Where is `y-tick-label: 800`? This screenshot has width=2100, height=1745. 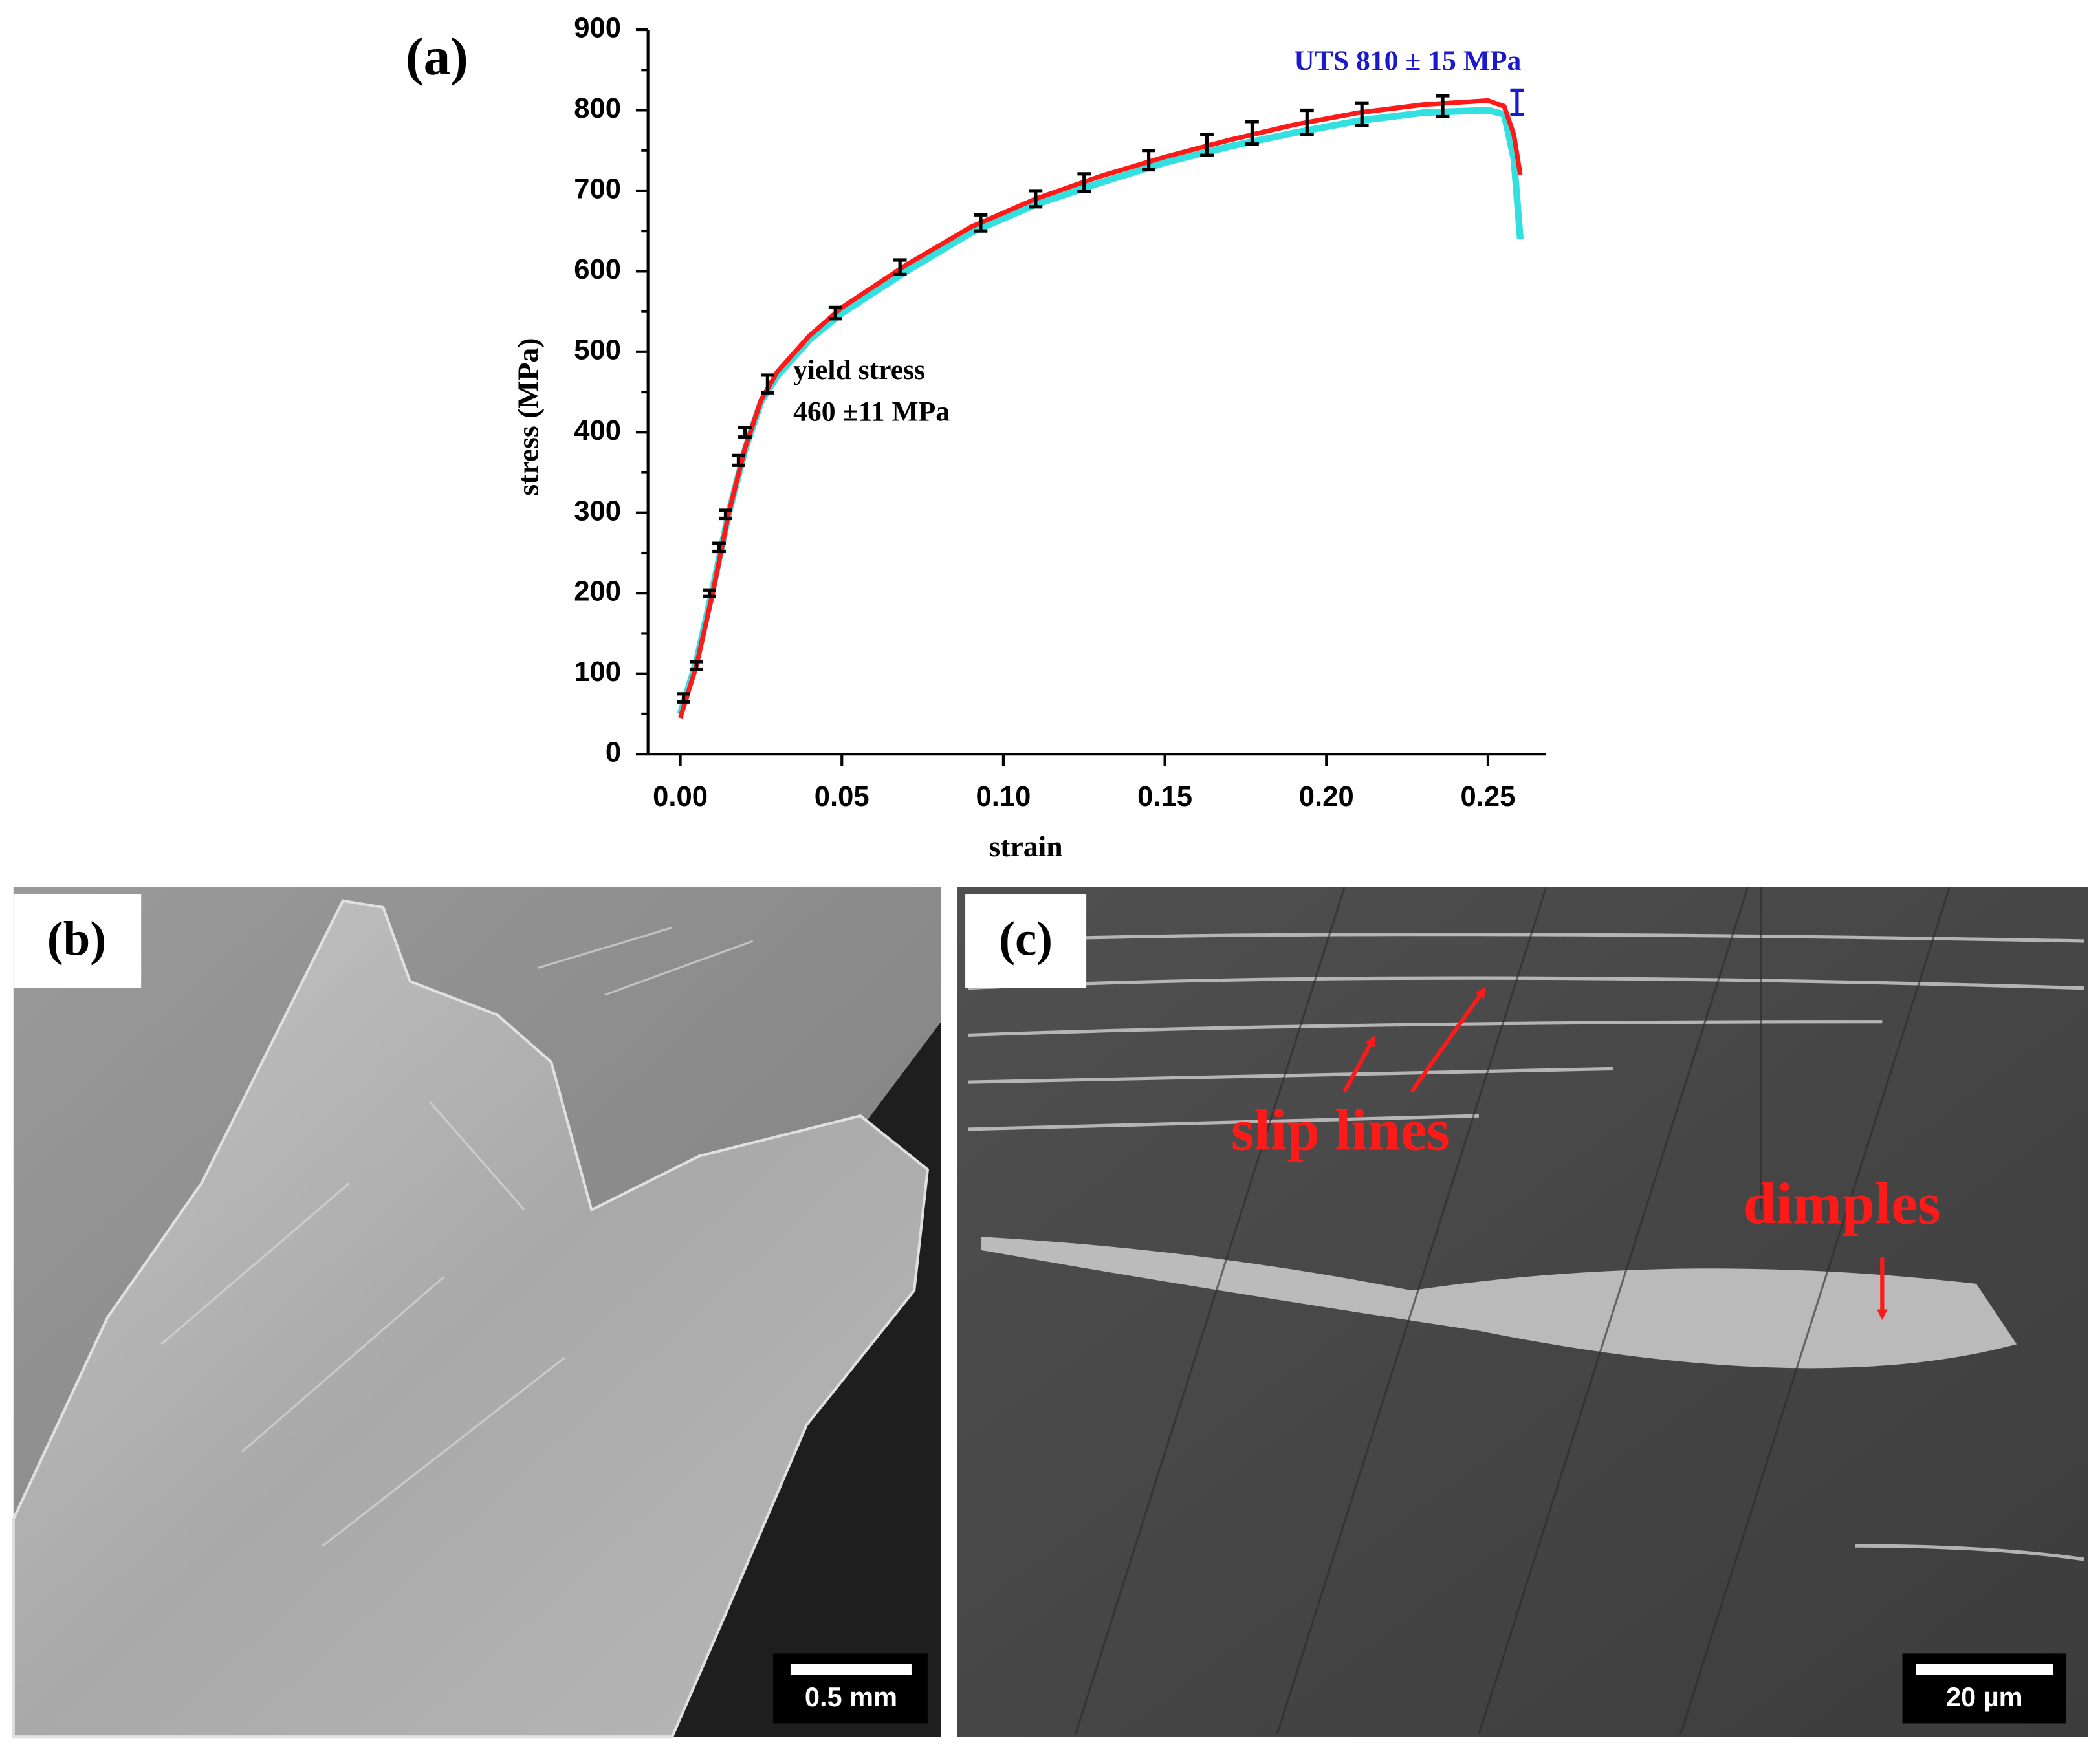
y-tick-label: 800 is located at coordinates (597, 108).